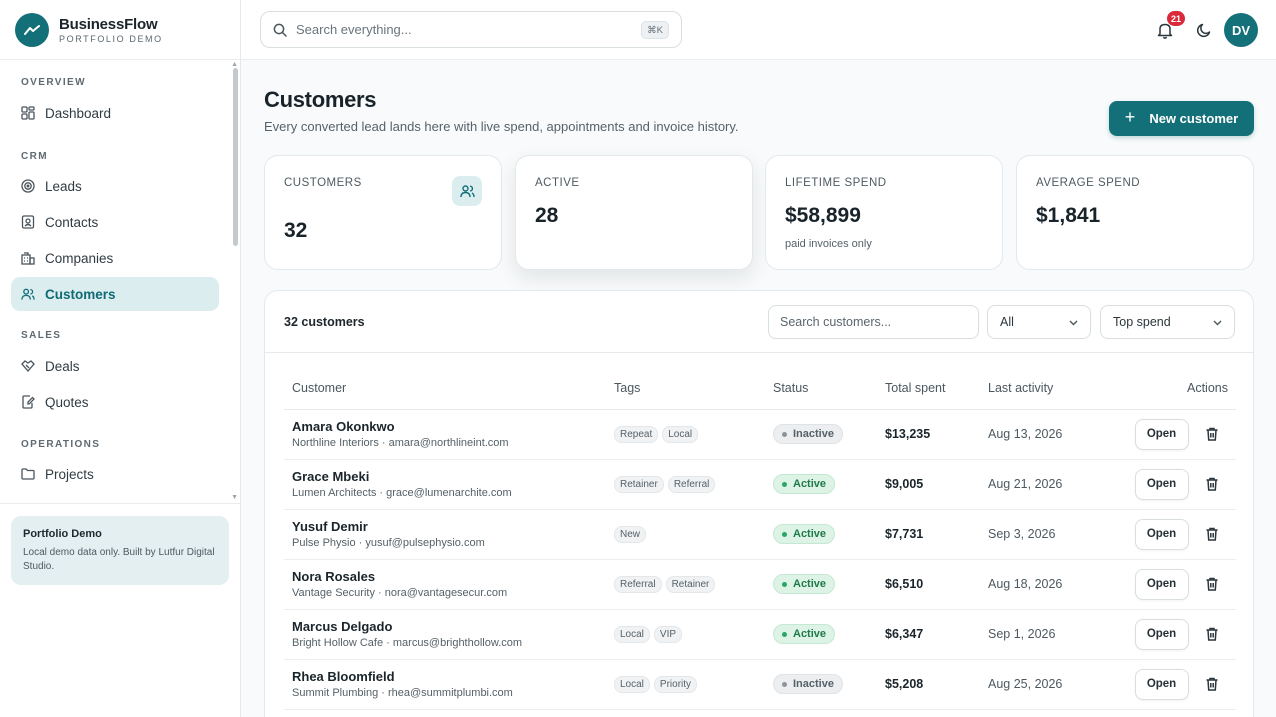 Image resolution: width=1276 pixels, height=717 pixels. I want to click on stat-value: $1,841, so click(1068, 215).